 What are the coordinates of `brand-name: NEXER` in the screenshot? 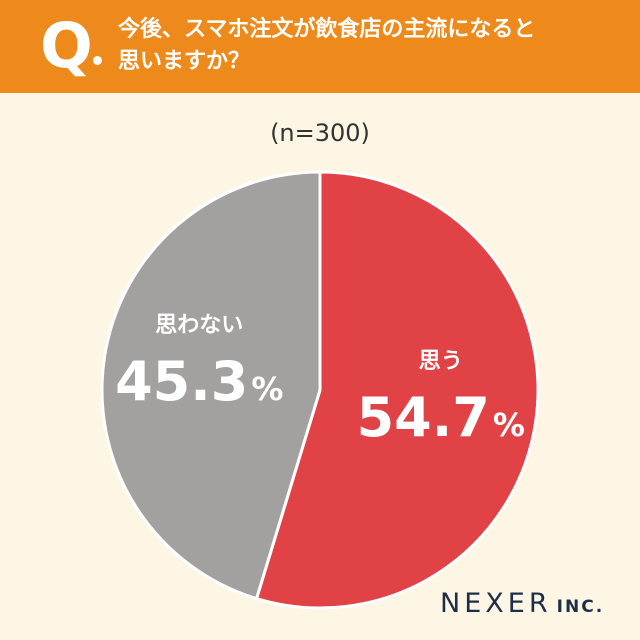 It's located at (496, 603).